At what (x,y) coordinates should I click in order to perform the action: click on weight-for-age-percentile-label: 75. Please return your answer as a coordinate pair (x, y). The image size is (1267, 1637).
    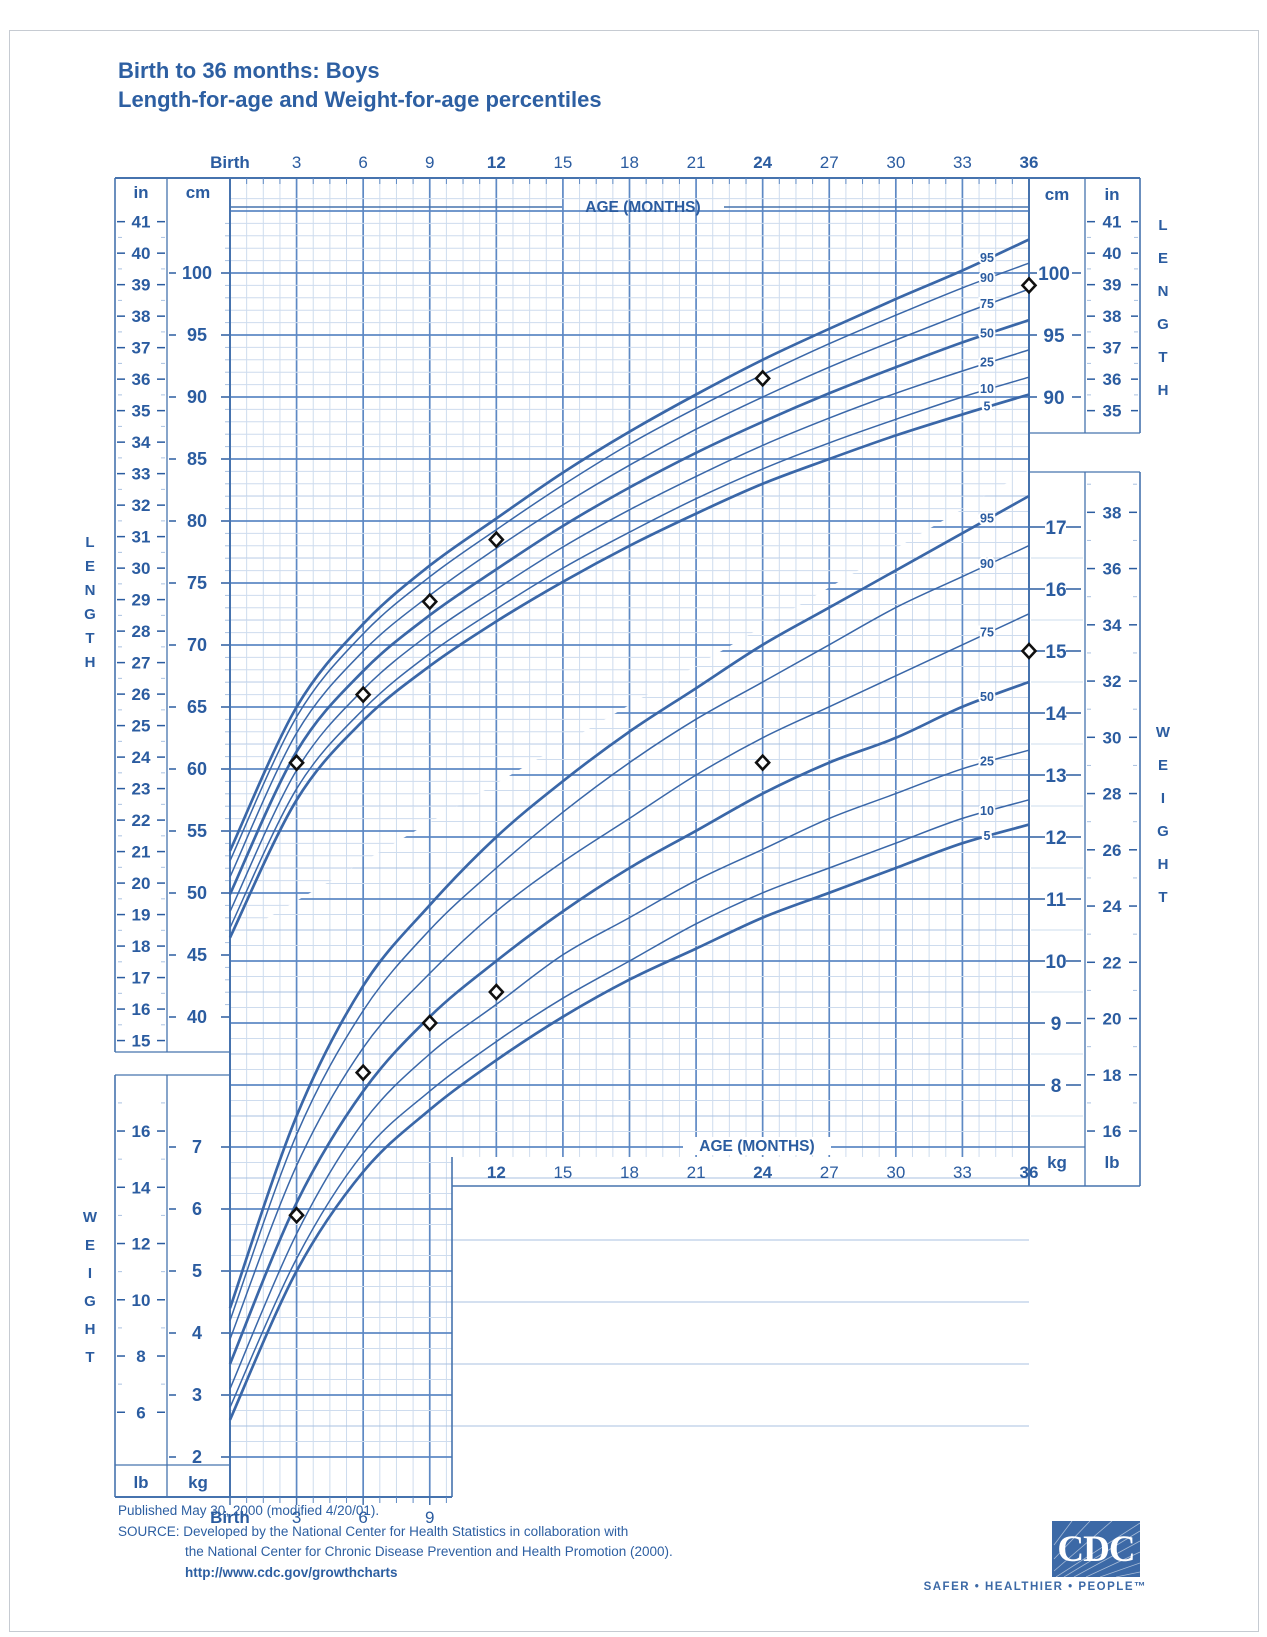
    Looking at the image, I should click on (987, 632).